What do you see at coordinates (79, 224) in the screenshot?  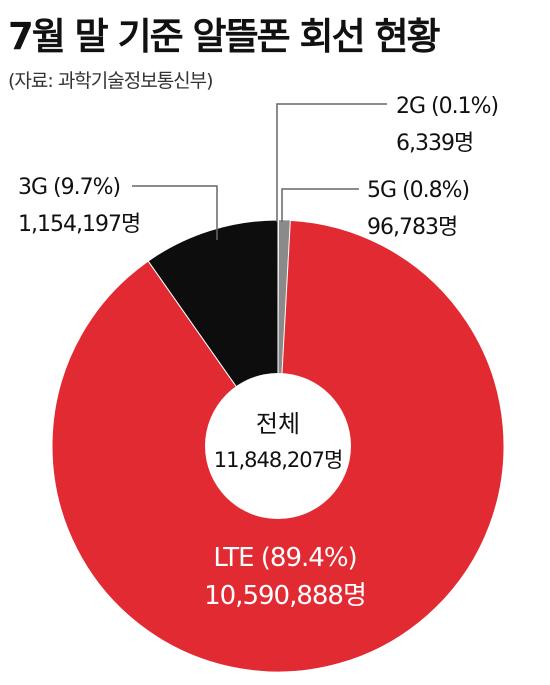 I see `label-3g-value: 1,154,197명` at bounding box center [79, 224].